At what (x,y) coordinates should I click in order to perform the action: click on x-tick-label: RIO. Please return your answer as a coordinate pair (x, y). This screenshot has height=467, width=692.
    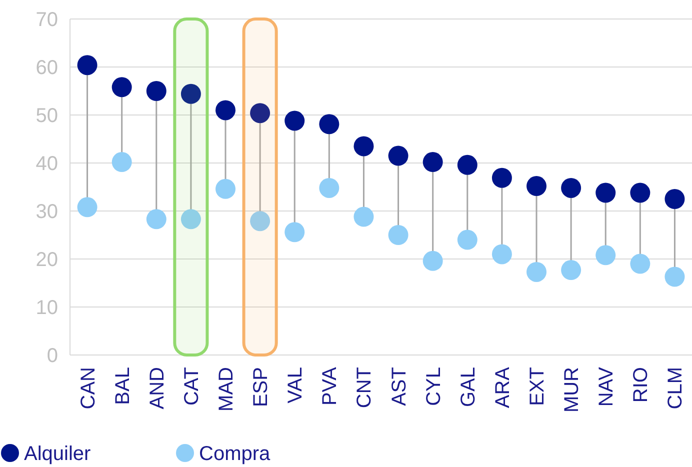
    Looking at the image, I should click on (641, 385).